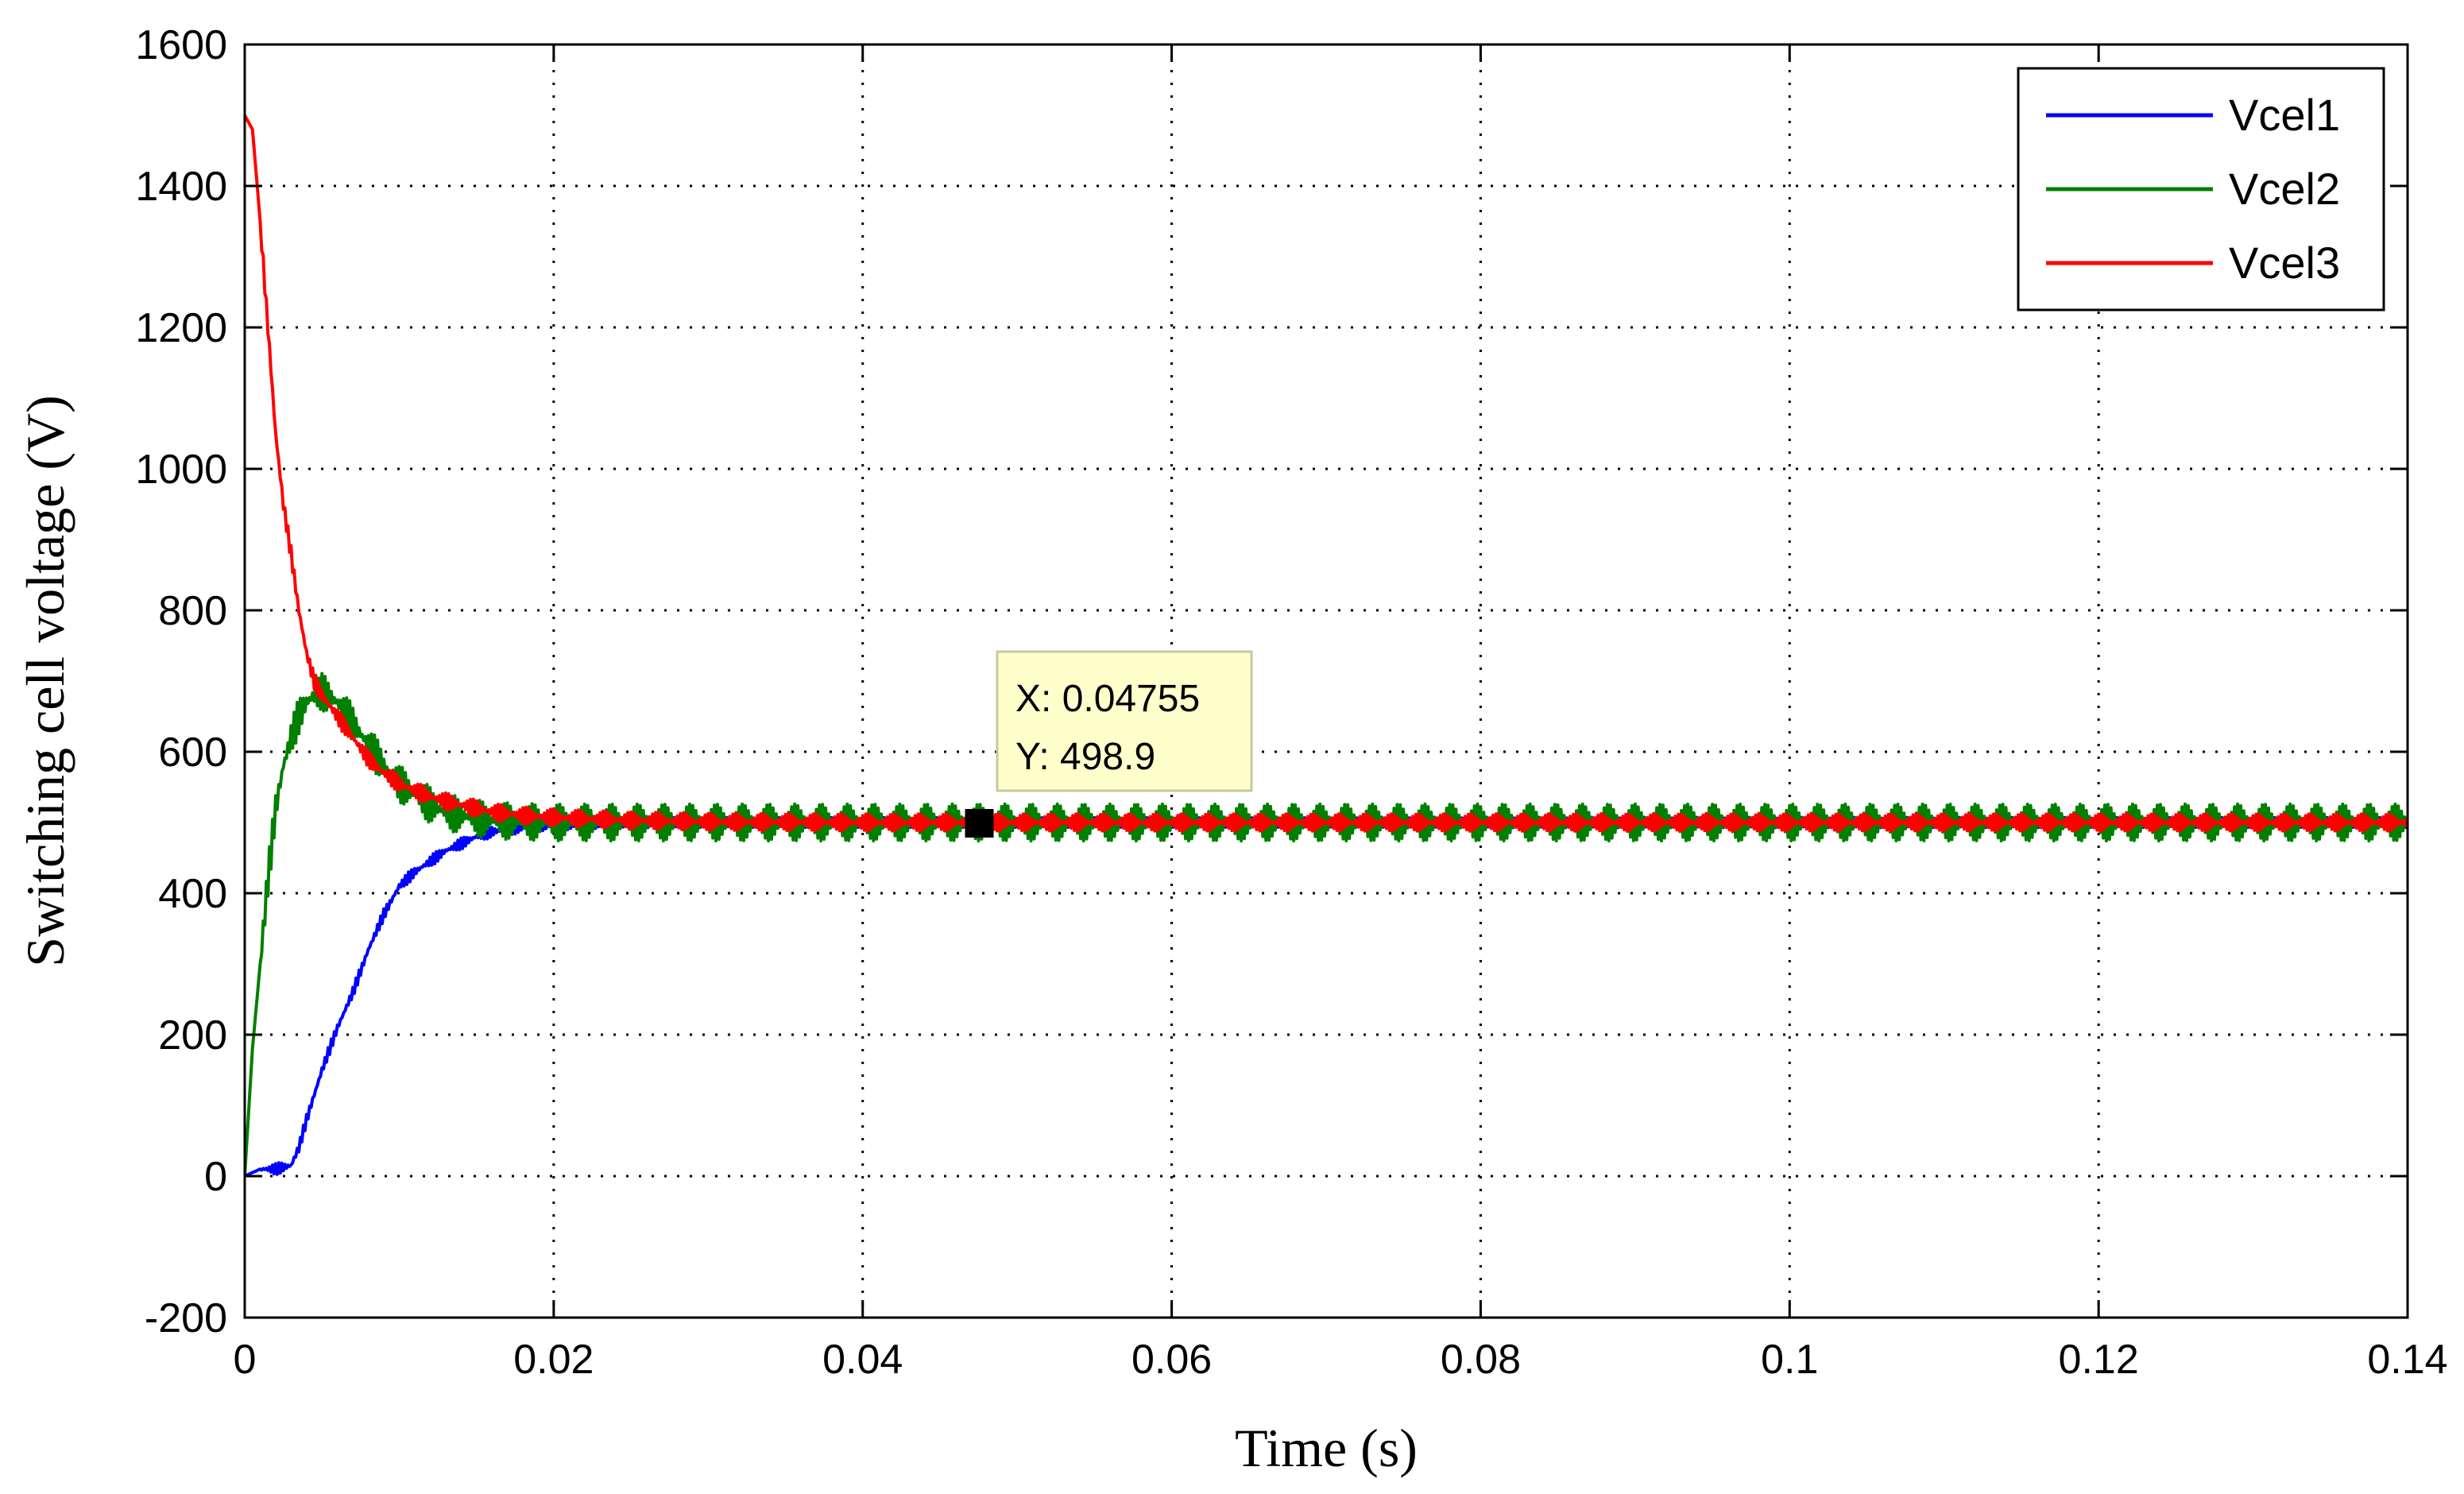 This screenshot has width=2464, height=1494. Describe the element at coordinates (2284, 115) in the screenshot. I see `legend-label-vcel1: Vcel1` at that location.